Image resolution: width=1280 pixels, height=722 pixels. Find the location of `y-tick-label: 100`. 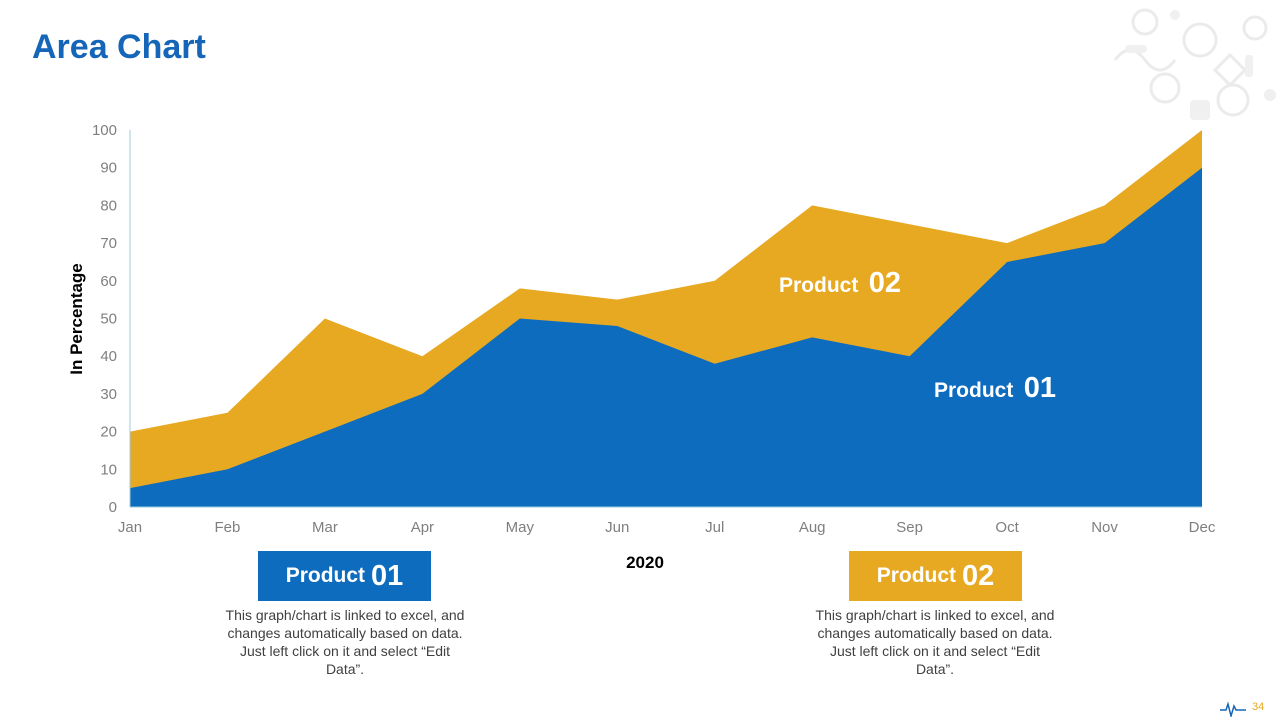

y-tick-label: 100 is located at coordinates (104, 130).